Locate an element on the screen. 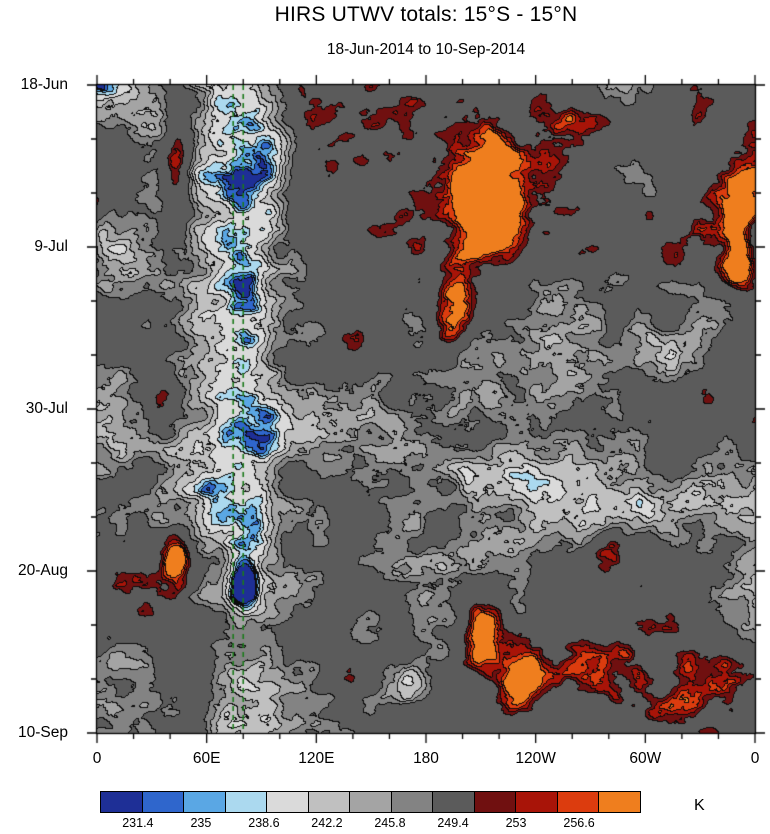 The height and width of the screenshot is (834, 770). colorbar-tick-label: 245.8 is located at coordinates (390, 823).